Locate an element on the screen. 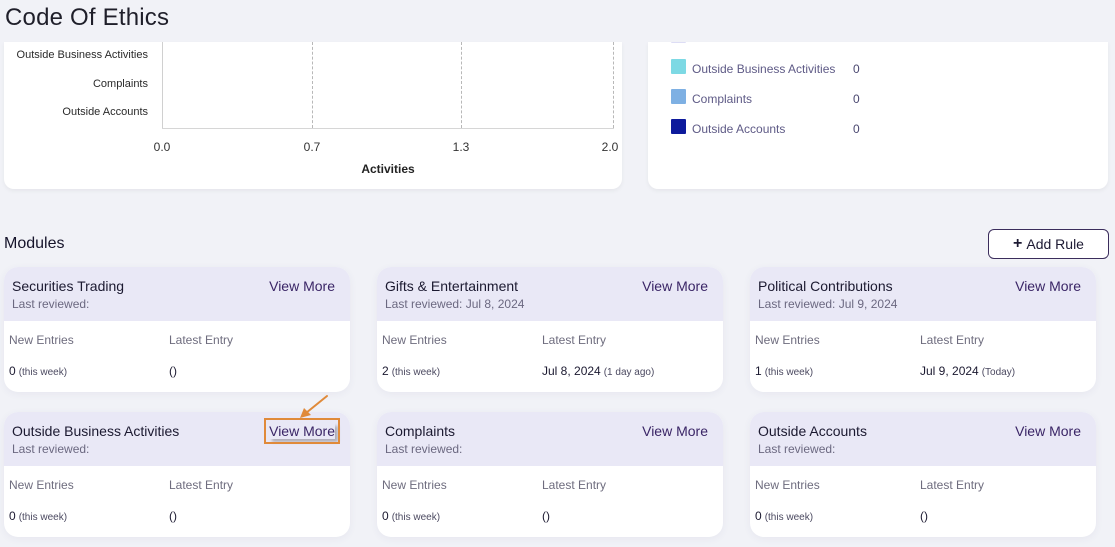 The height and width of the screenshot is (547, 1115). last-reviewed: Last reviewed: Jul 8, 2024 is located at coordinates (455, 304).